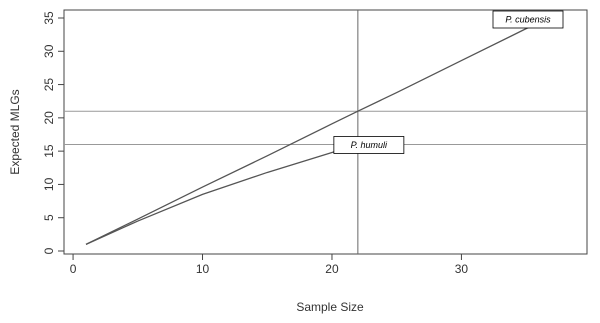 The height and width of the screenshot is (323, 600). I want to click on y-axis-label: Expected MLGs, so click(15, 131).